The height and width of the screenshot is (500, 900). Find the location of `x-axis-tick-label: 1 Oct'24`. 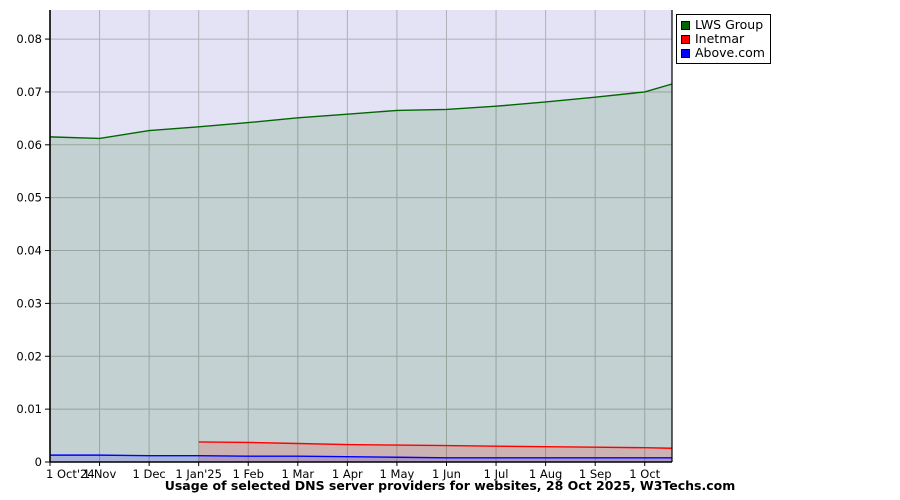

x-axis-tick-label: 1 Oct'24 is located at coordinates (70, 474).